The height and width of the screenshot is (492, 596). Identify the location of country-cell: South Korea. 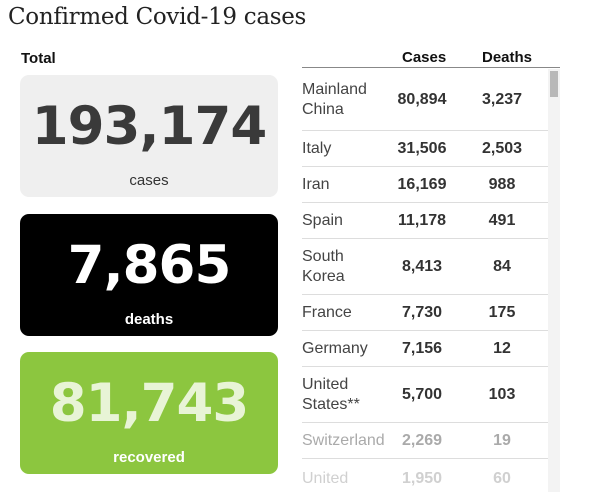
(323, 267).